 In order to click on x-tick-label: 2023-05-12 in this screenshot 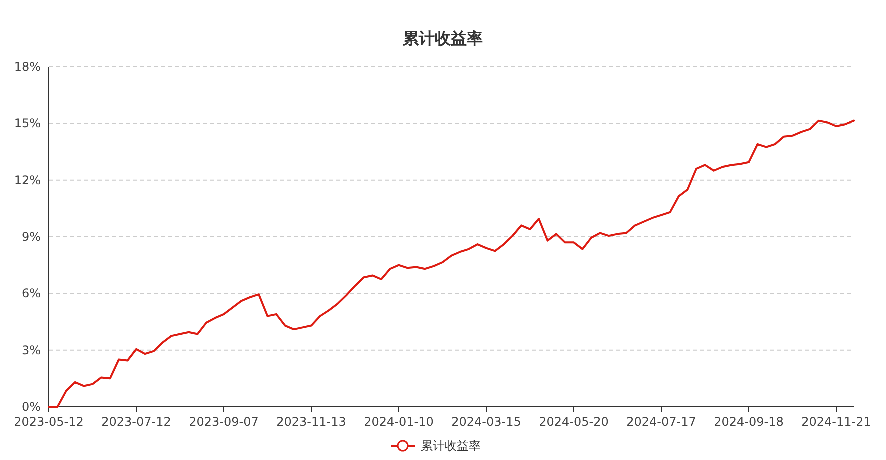, I will do `click(49, 422)`.